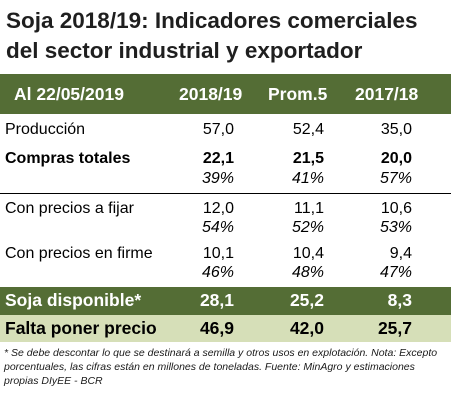 This screenshot has height=415, width=451. I want to click on value-2017-18: 10,6, so click(396, 208).